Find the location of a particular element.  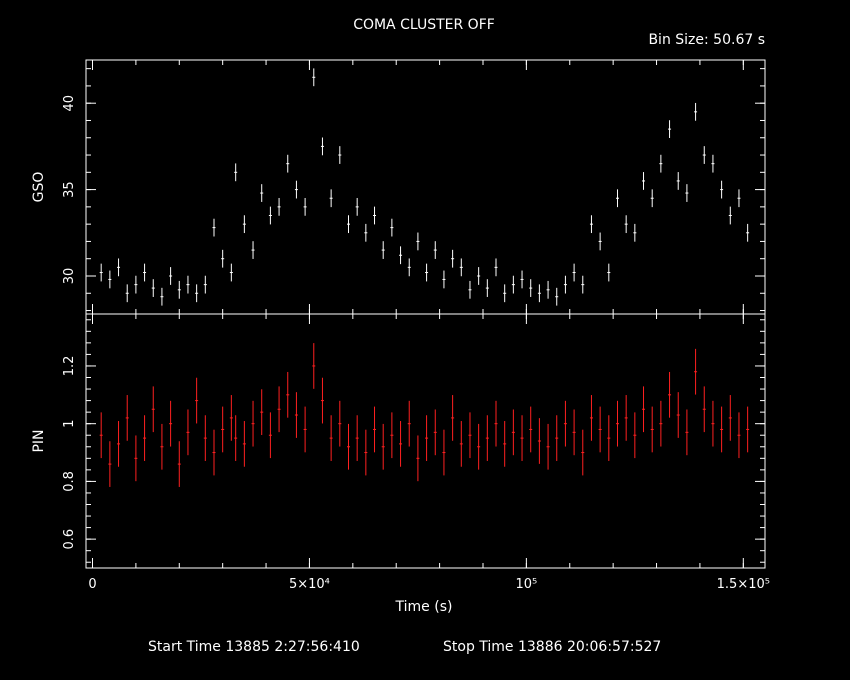

pin-ytick-label: 0.6 is located at coordinates (69, 539).